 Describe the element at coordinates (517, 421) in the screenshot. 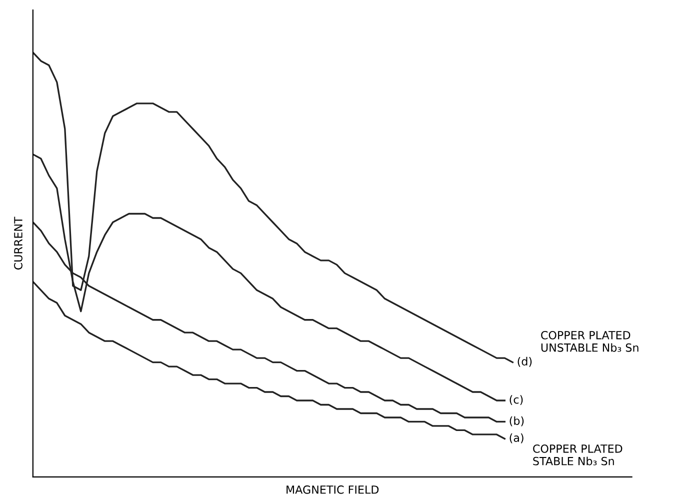

I see `series-label: (b)` at that location.